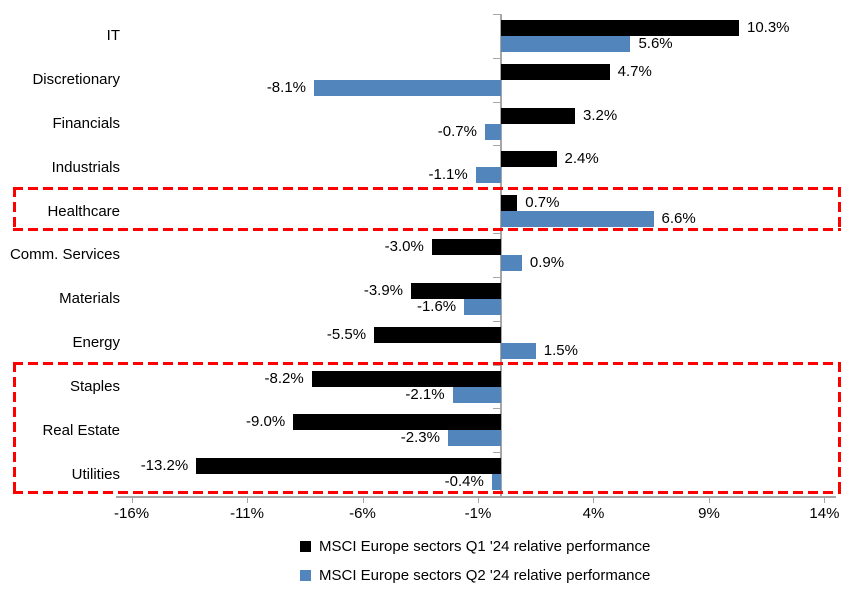  What do you see at coordinates (457, 131) in the screenshot?
I see `value-label-q2-financials: -0.7%` at bounding box center [457, 131].